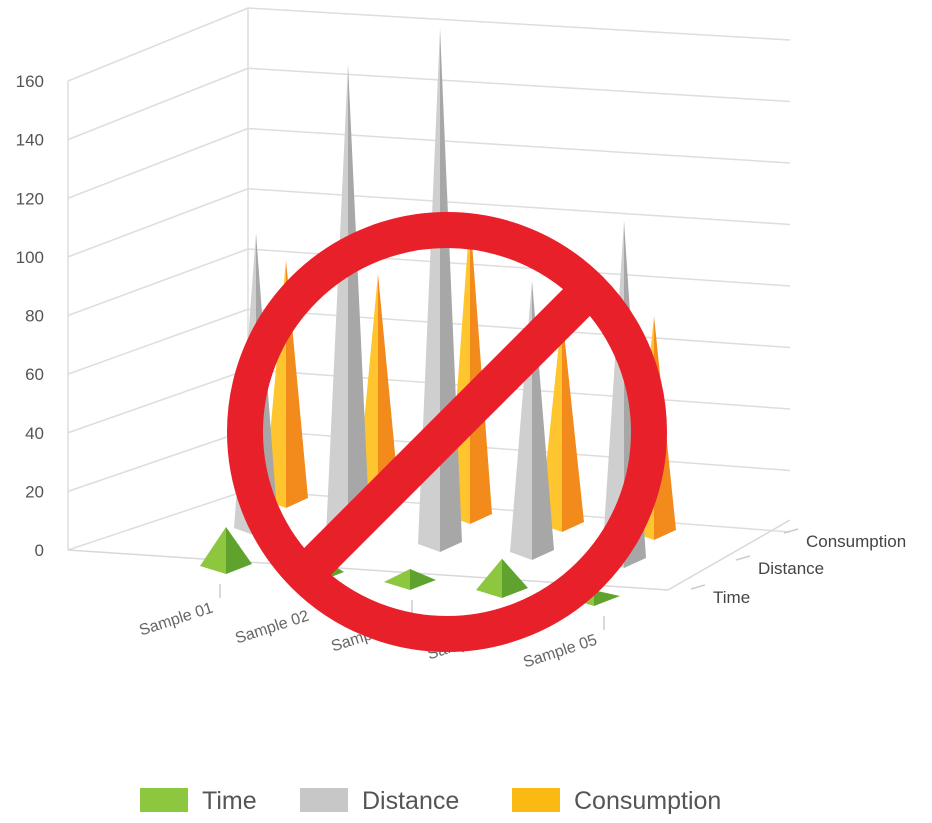 This screenshot has width=932, height=823. Describe the element at coordinates (30, 81) in the screenshot. I see `y-tick-label: 160` at that location.